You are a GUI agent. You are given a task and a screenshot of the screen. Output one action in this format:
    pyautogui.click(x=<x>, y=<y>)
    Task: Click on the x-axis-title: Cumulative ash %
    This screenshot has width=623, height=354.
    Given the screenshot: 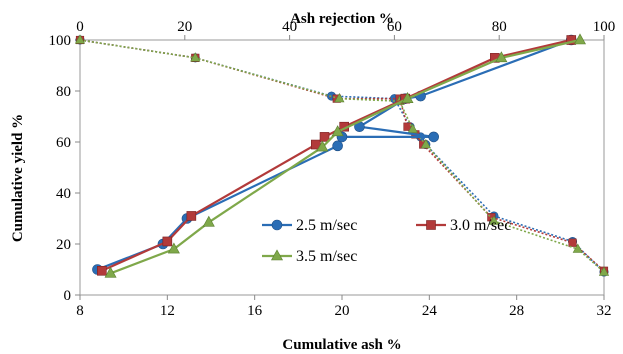 What is the action you would take?
    pyautogui.click(x=341, y=345)
    